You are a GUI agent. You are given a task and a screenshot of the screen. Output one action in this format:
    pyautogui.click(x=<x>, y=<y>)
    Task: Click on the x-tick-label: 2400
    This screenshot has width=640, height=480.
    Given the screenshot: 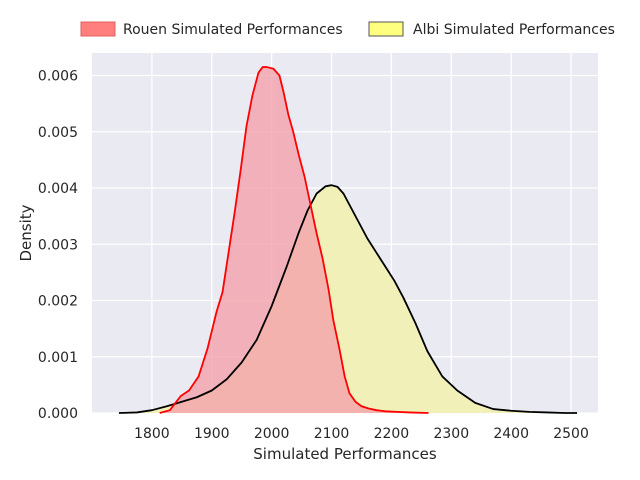 What is the action you would take?
    pyautogui.click(x=511, y=434)
    